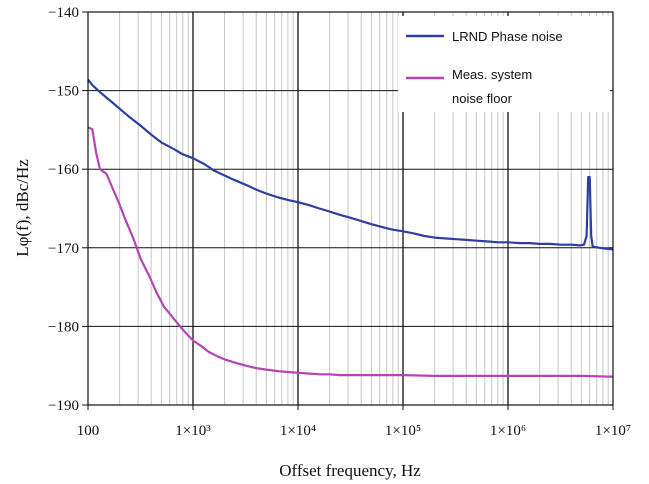  What do you see at coordinates (63, 170) in the screenshot?
I see `y-tick-label: −160` at bounding box center [63, 170].